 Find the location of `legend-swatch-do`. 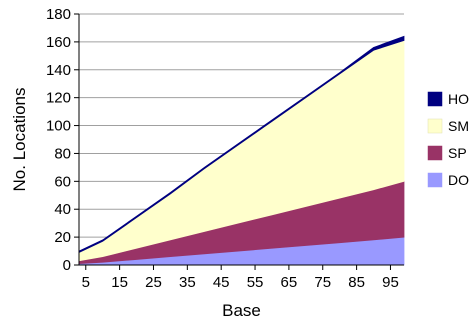

legend-swatch-do is located at coordinates (435, 180).